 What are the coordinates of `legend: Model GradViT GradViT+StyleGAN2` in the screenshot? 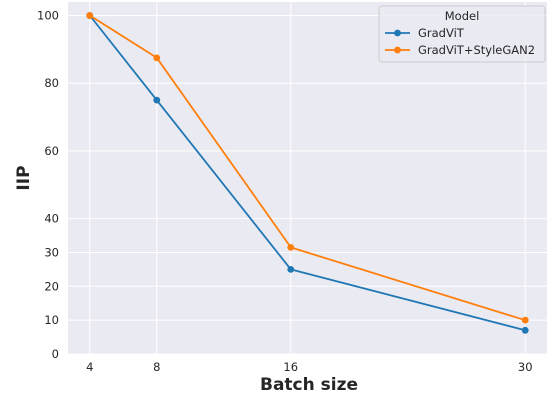 It's located at (462, 34).